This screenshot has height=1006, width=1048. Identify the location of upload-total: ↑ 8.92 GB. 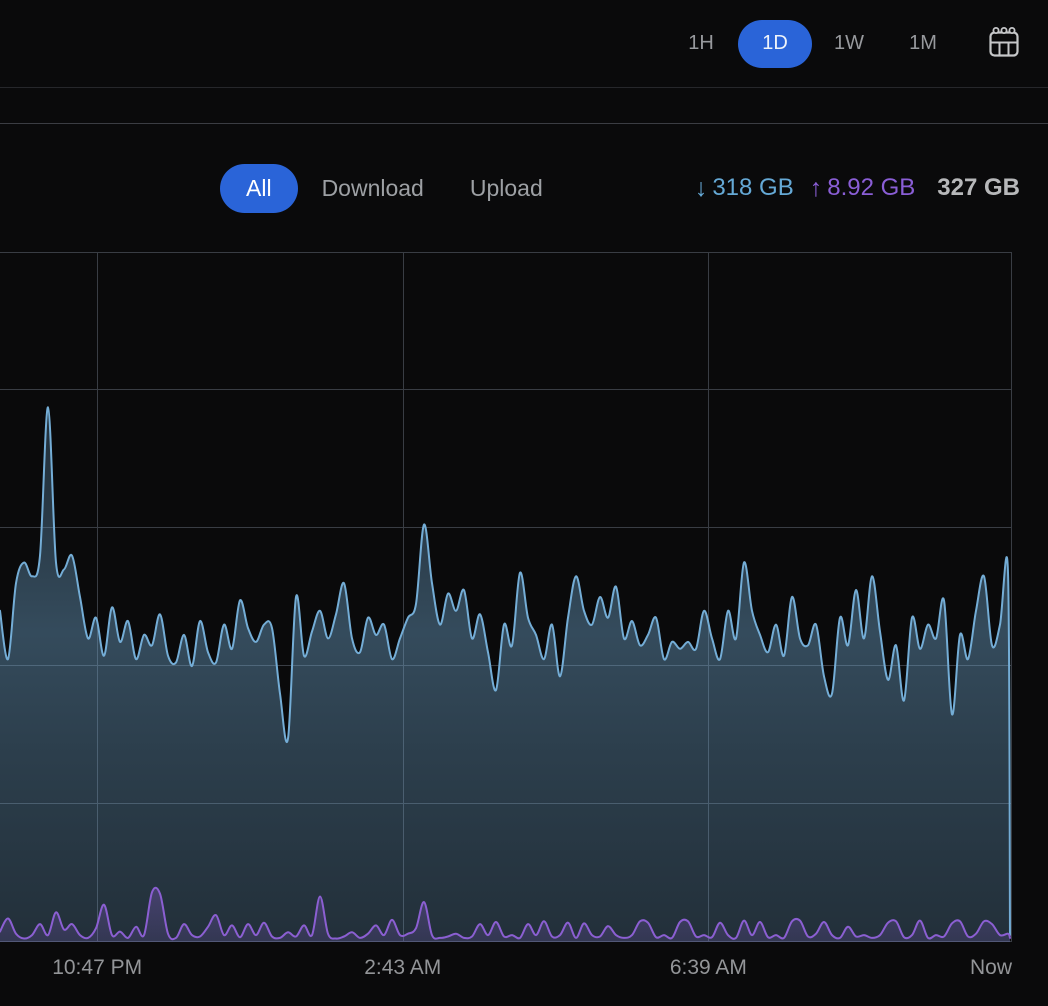
(863, 188).